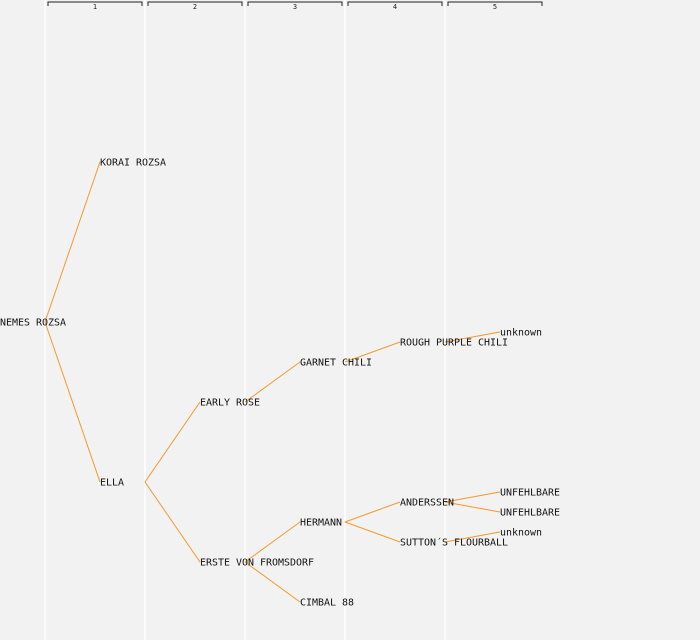 This screenshot has width=700, height=640. What do you see at coordinates (112, 483) in the screenshot?
I see `node-ella: ELLA` at bounding box center [112, 483].